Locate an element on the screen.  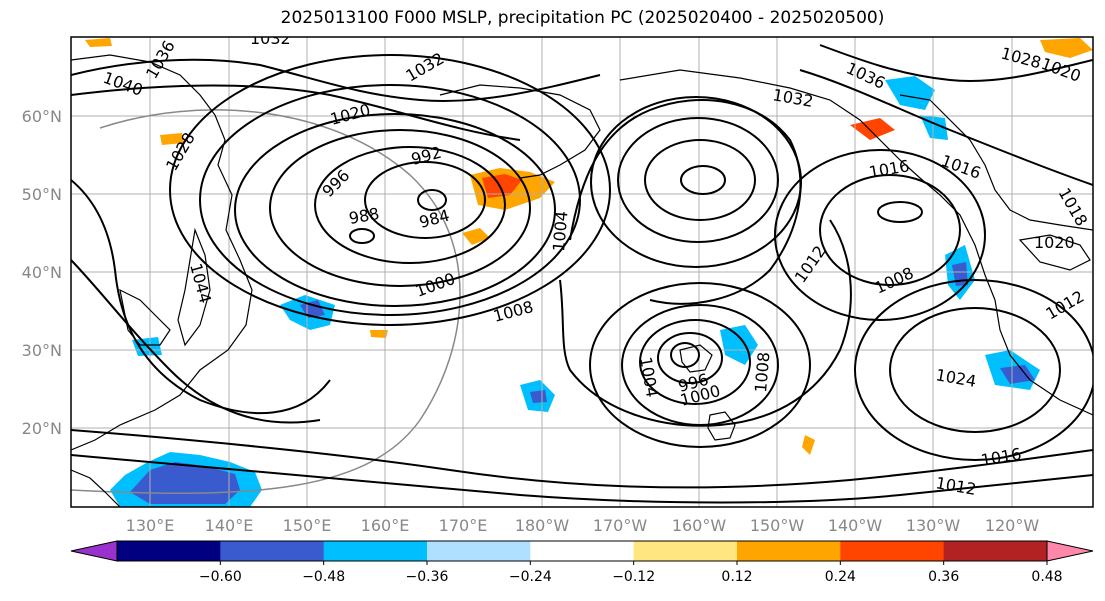
lat-label: 60°N is located at coordinates (42, 116).